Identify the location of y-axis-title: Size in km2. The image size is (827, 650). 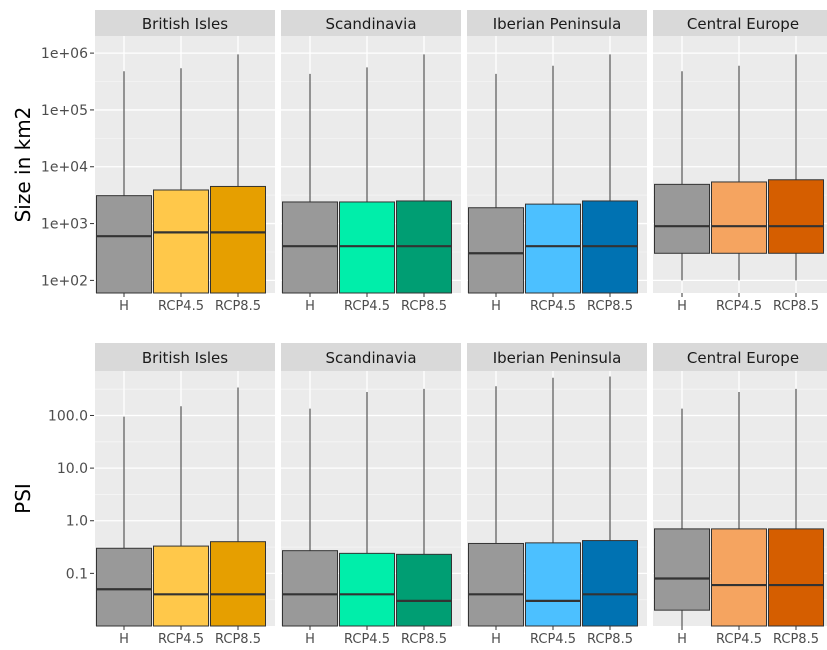
(23, 165).